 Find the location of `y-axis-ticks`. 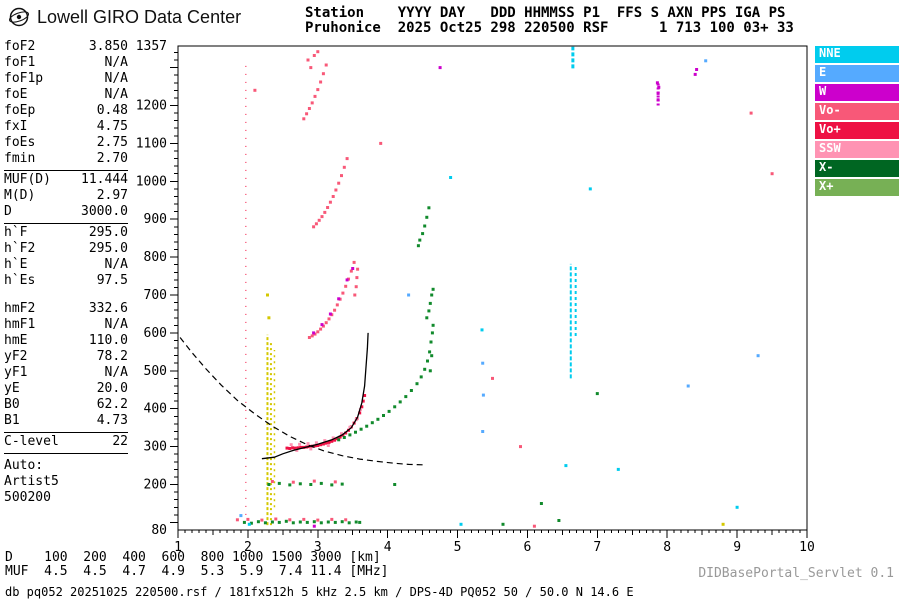

y-axis-ticks is located at coordinates (174, 287).